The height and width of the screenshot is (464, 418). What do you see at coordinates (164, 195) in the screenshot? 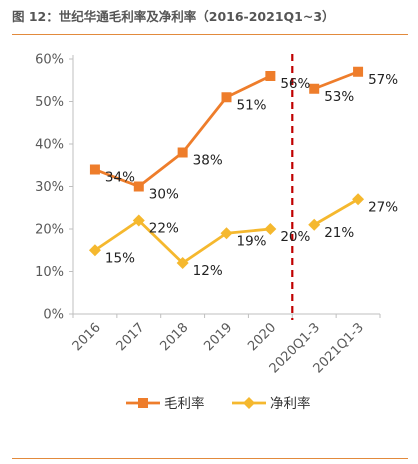
I see `data-label: 30%` at bounding box center [164, 195].